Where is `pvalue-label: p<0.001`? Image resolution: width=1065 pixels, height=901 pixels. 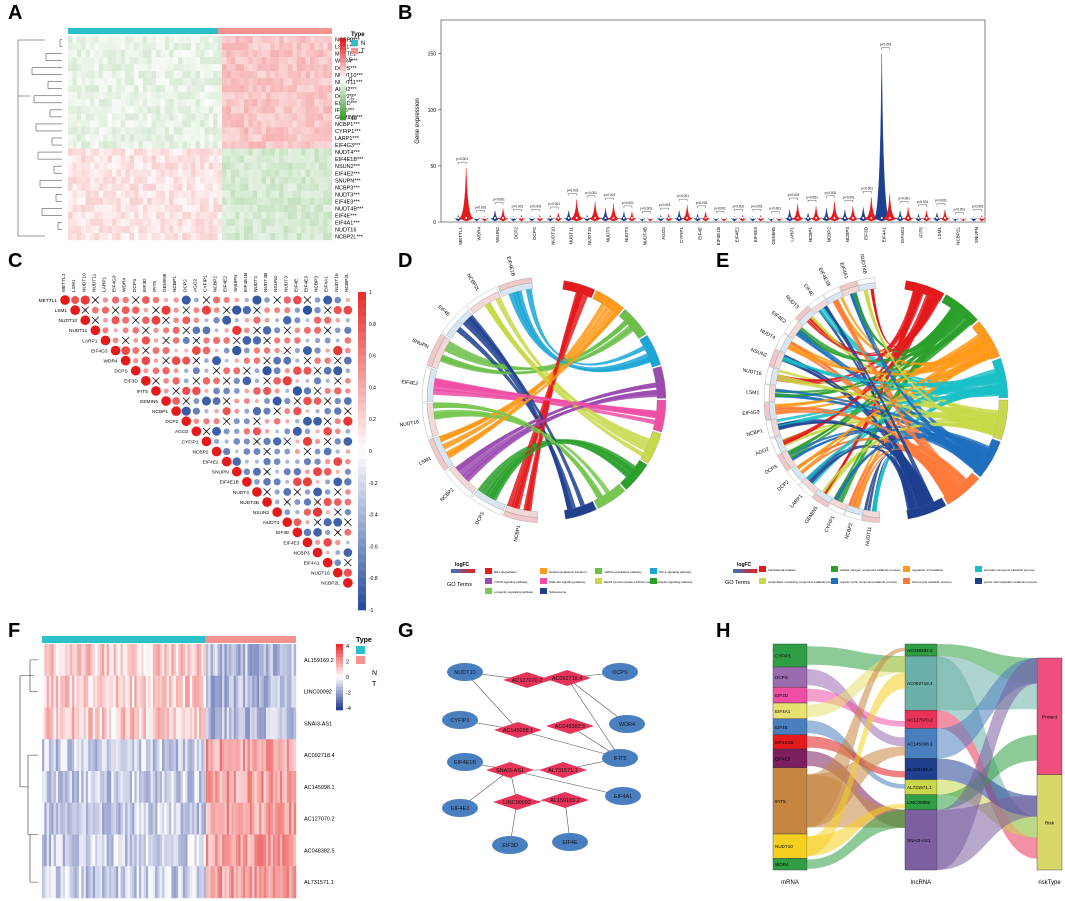
pvalue-label: p<0.001 is located at coordinates (720, 209).